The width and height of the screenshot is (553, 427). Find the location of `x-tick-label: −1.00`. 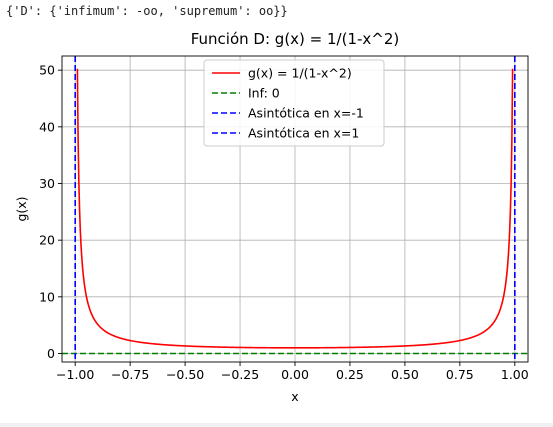

x-tick-label: −1.00 is located at coordinates (75, 374).